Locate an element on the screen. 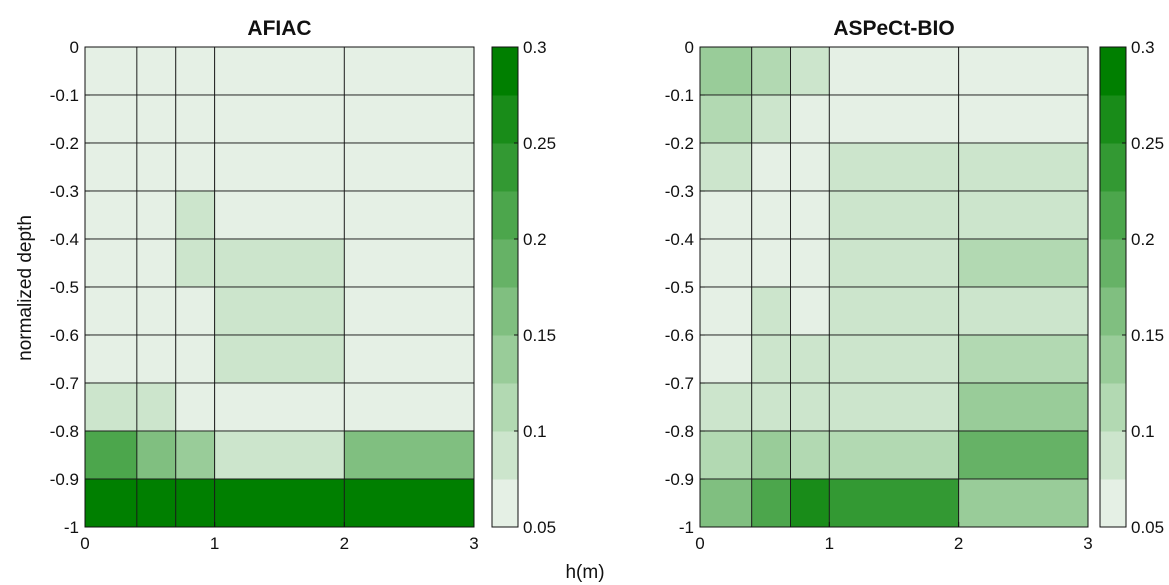  x-tick-label: 2 is located at coordinates (344, 543).